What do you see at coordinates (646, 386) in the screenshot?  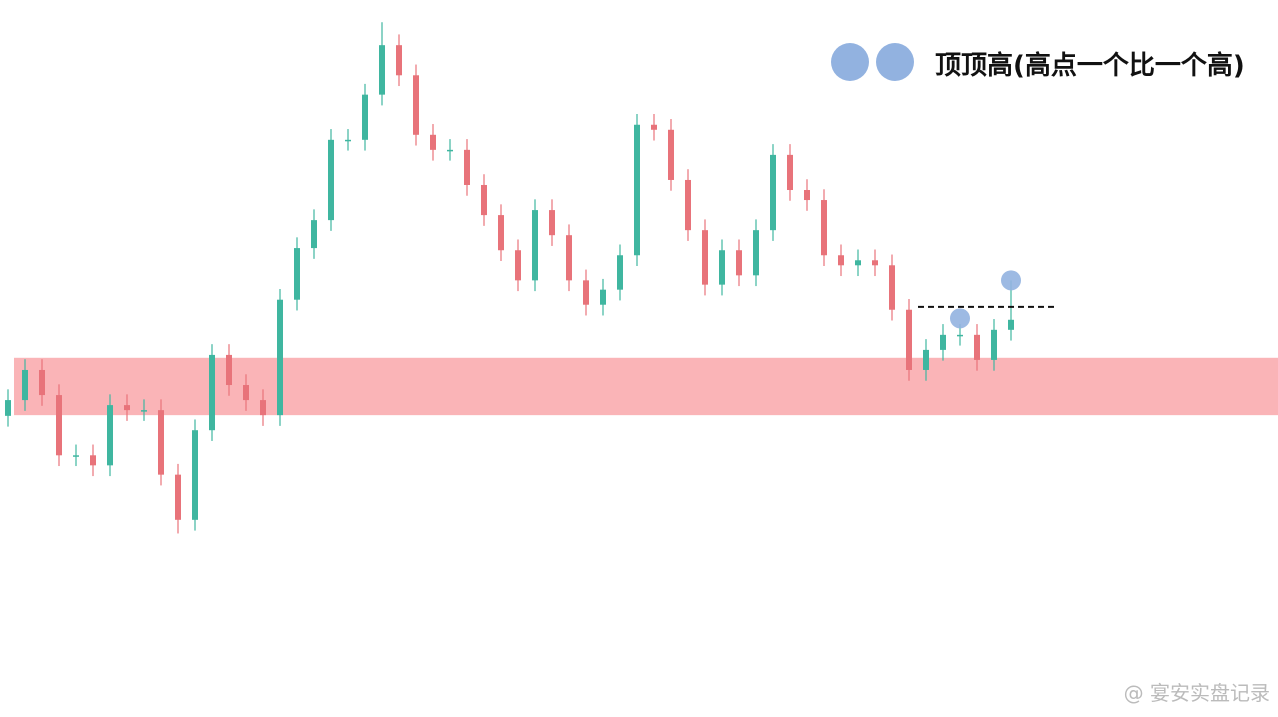 I see `support-zone` at bounding box center [646, 386].